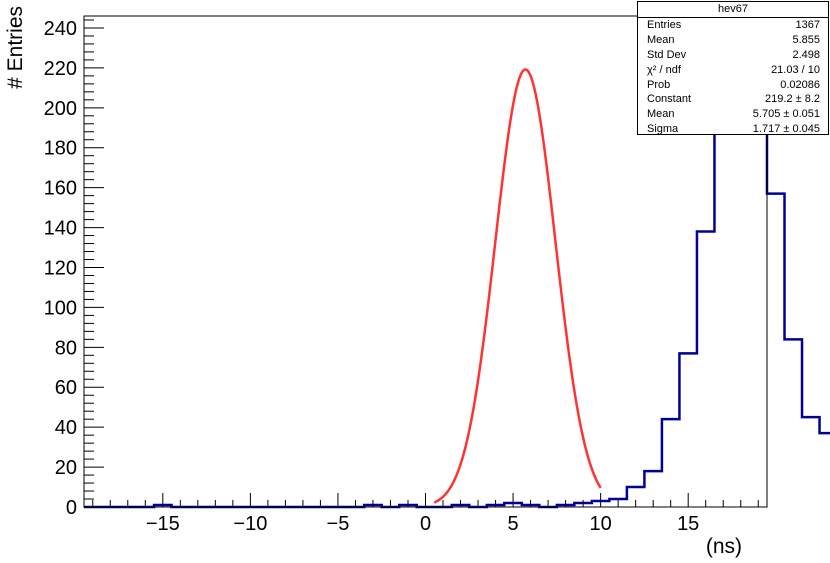 The image size is (830, 563). Describe the element at coordinates (724, 546) in the screenshot. I see `x-axis-label: (ns)` at that location.